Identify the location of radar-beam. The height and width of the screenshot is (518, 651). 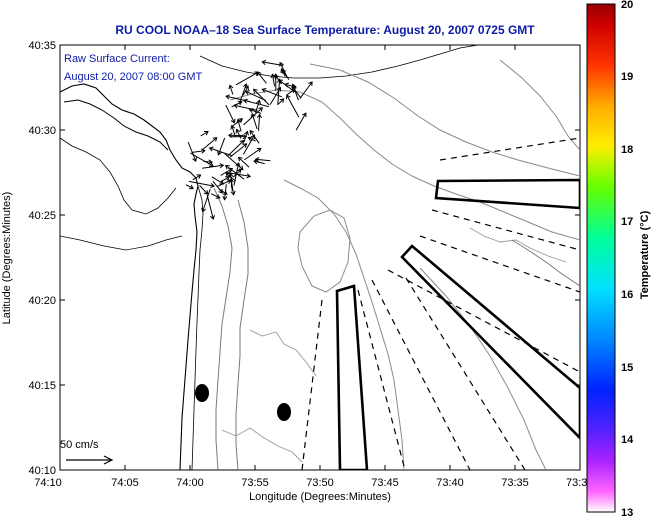
(352, 377).